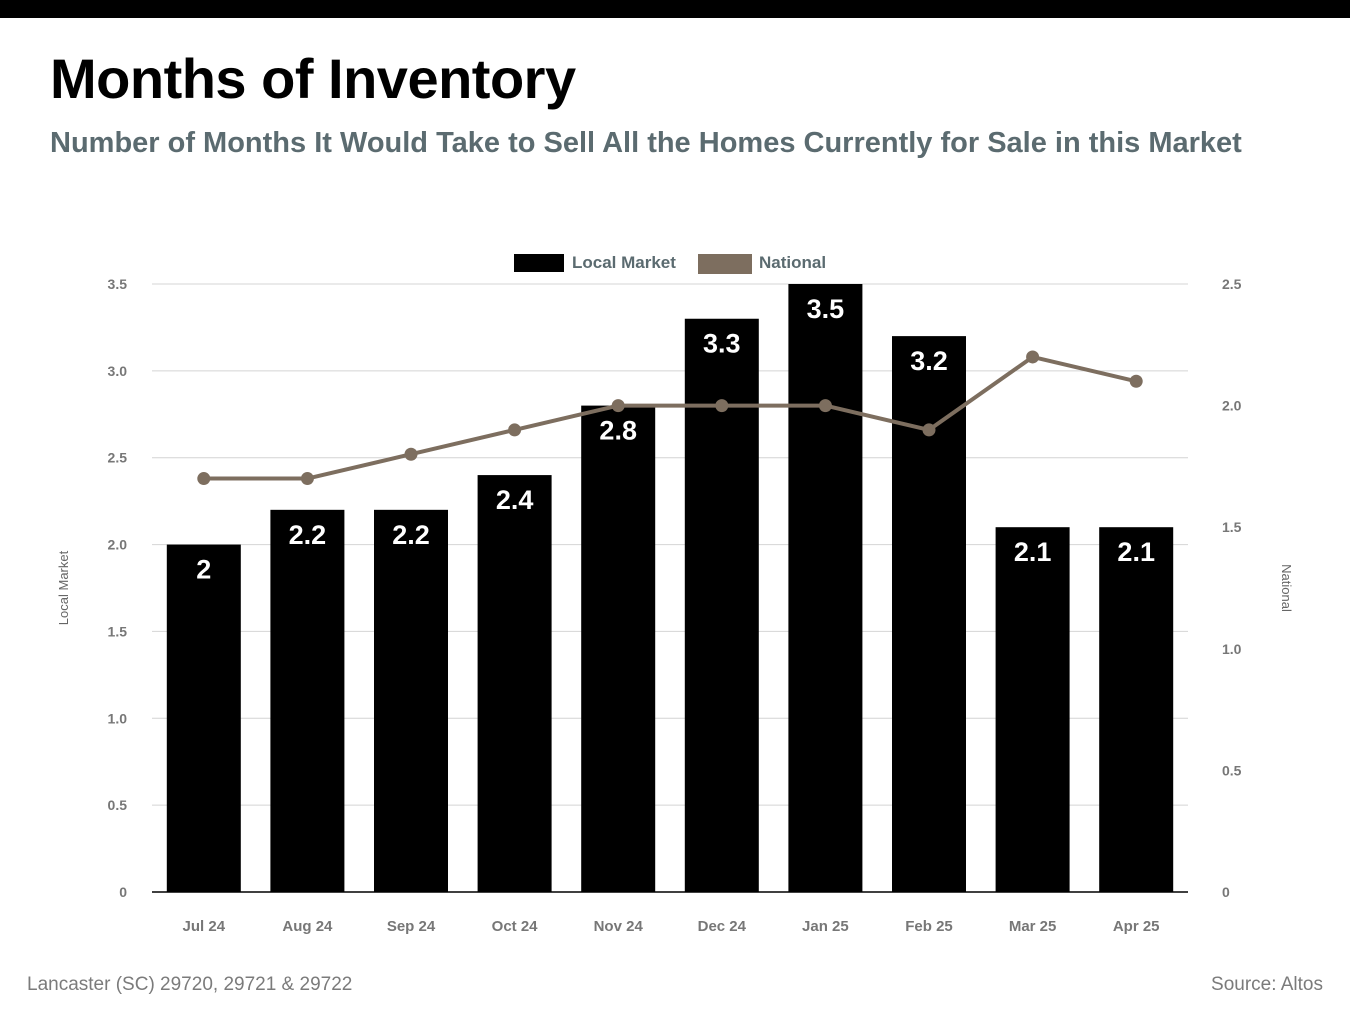 The height and width of the screenshot is (1012, 1350). What do you see at coordinates (1232, 770) in the screenshot?
I see `right-axis-tick-label: 0.5` at bounding box center [1232, 770].